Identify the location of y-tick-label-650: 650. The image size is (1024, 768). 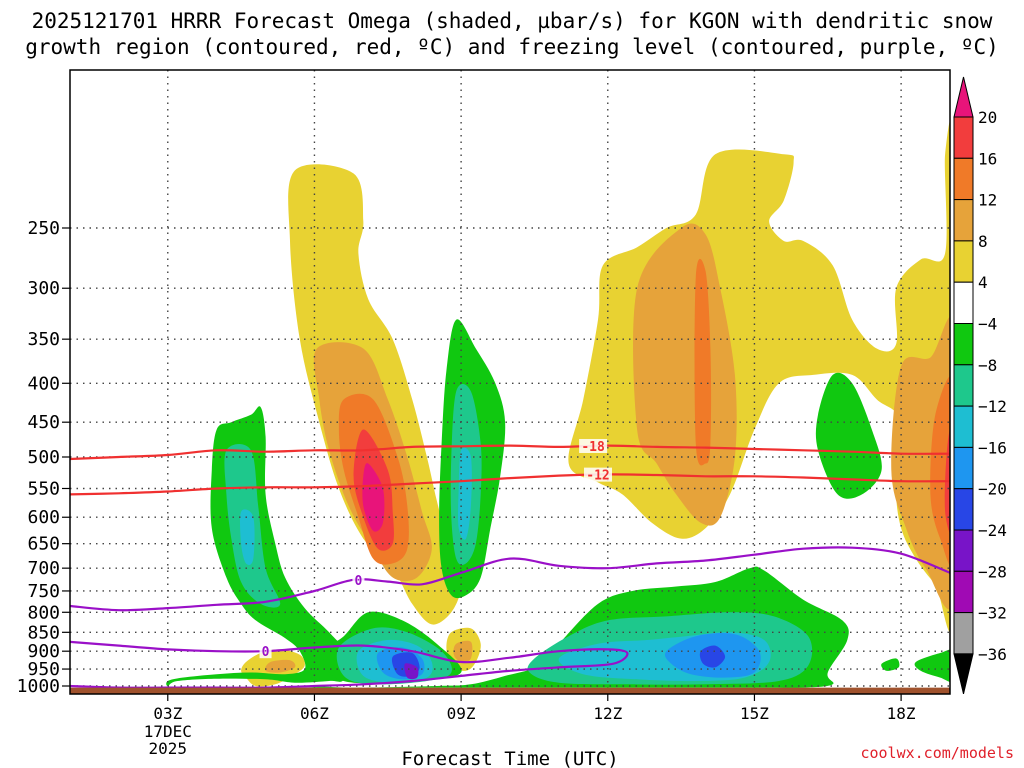
(43, 544).